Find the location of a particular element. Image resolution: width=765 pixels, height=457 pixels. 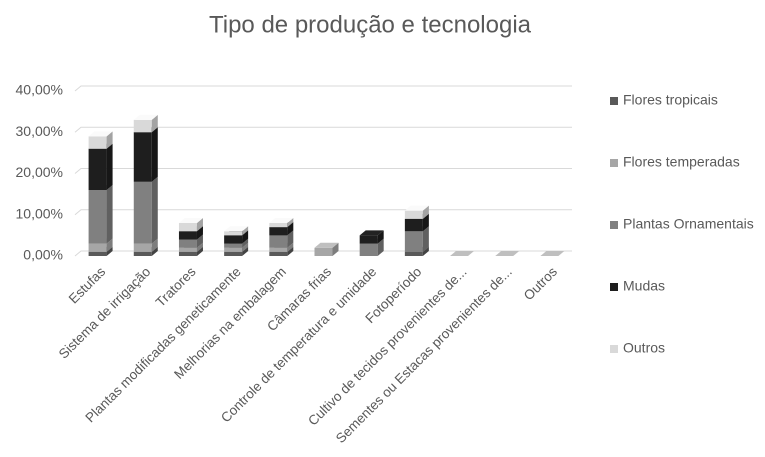

y-tick-label: 20,00% is located at coordinates (39, 172).